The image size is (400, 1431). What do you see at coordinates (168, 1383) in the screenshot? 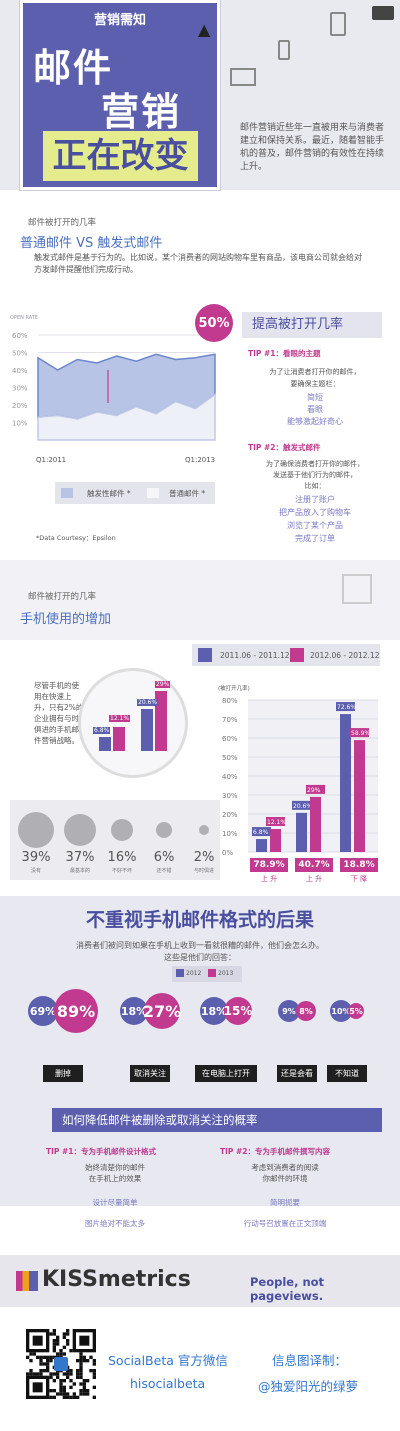
I see `footer-left-2: hisocialbeta` at bounding box center [168, 1383].